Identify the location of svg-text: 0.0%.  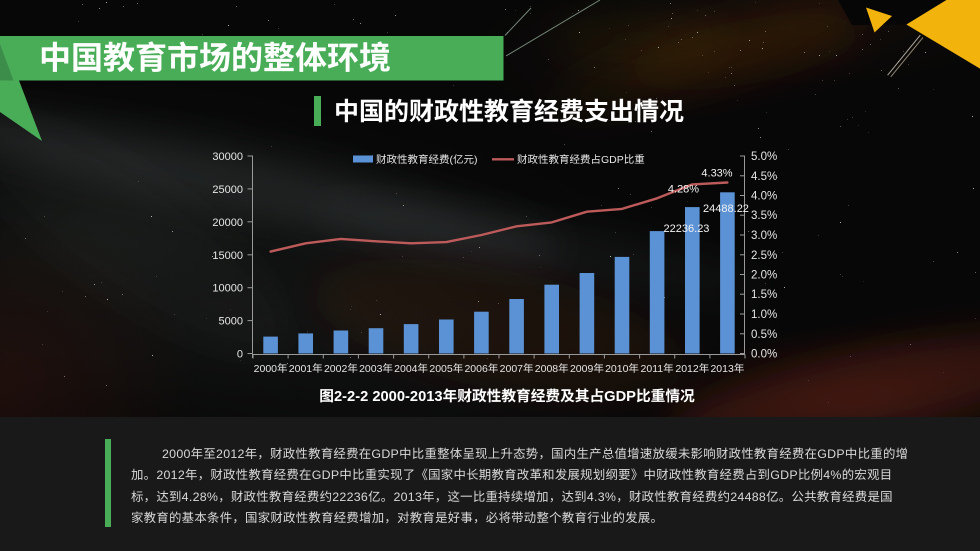
(764, 355).